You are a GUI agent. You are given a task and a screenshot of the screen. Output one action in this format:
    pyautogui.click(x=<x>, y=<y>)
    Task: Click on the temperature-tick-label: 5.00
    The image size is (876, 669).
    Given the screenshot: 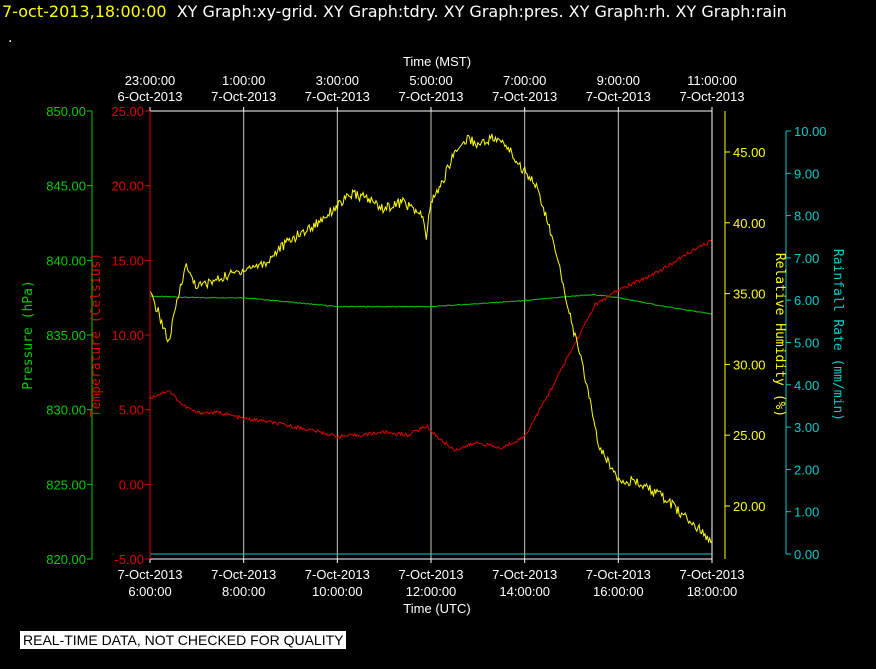 What is the action you would take?
    pyautogui.click(x=131, y=410)
    